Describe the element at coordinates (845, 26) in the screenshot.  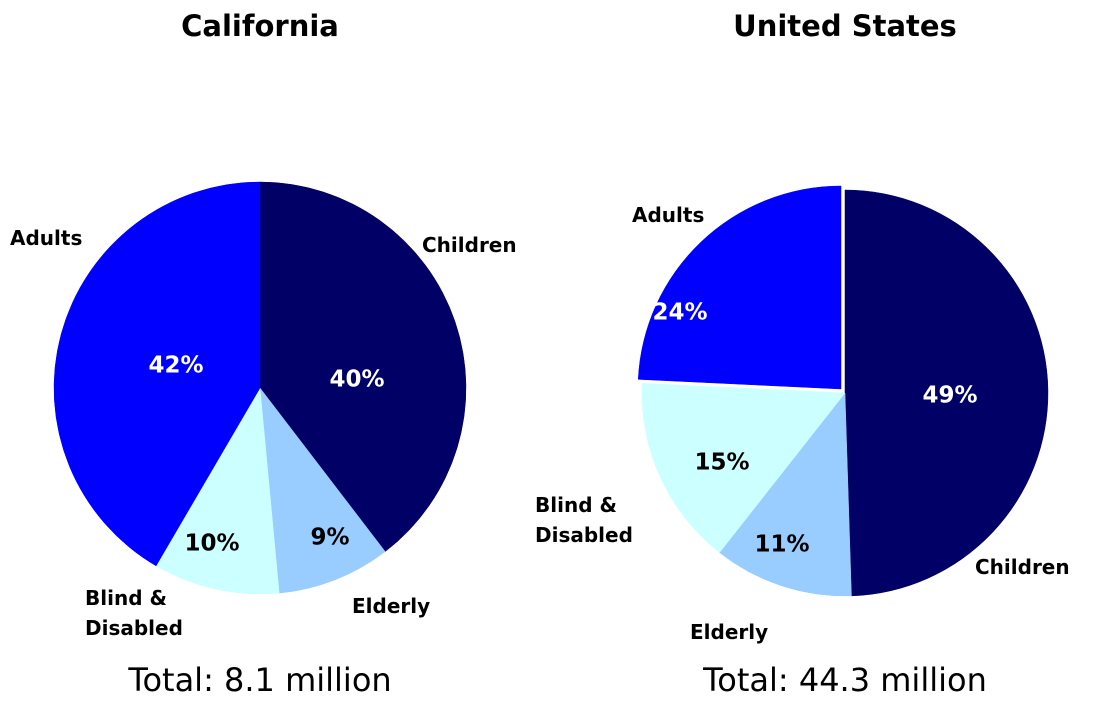
I see `chart-title: United States` at that location.